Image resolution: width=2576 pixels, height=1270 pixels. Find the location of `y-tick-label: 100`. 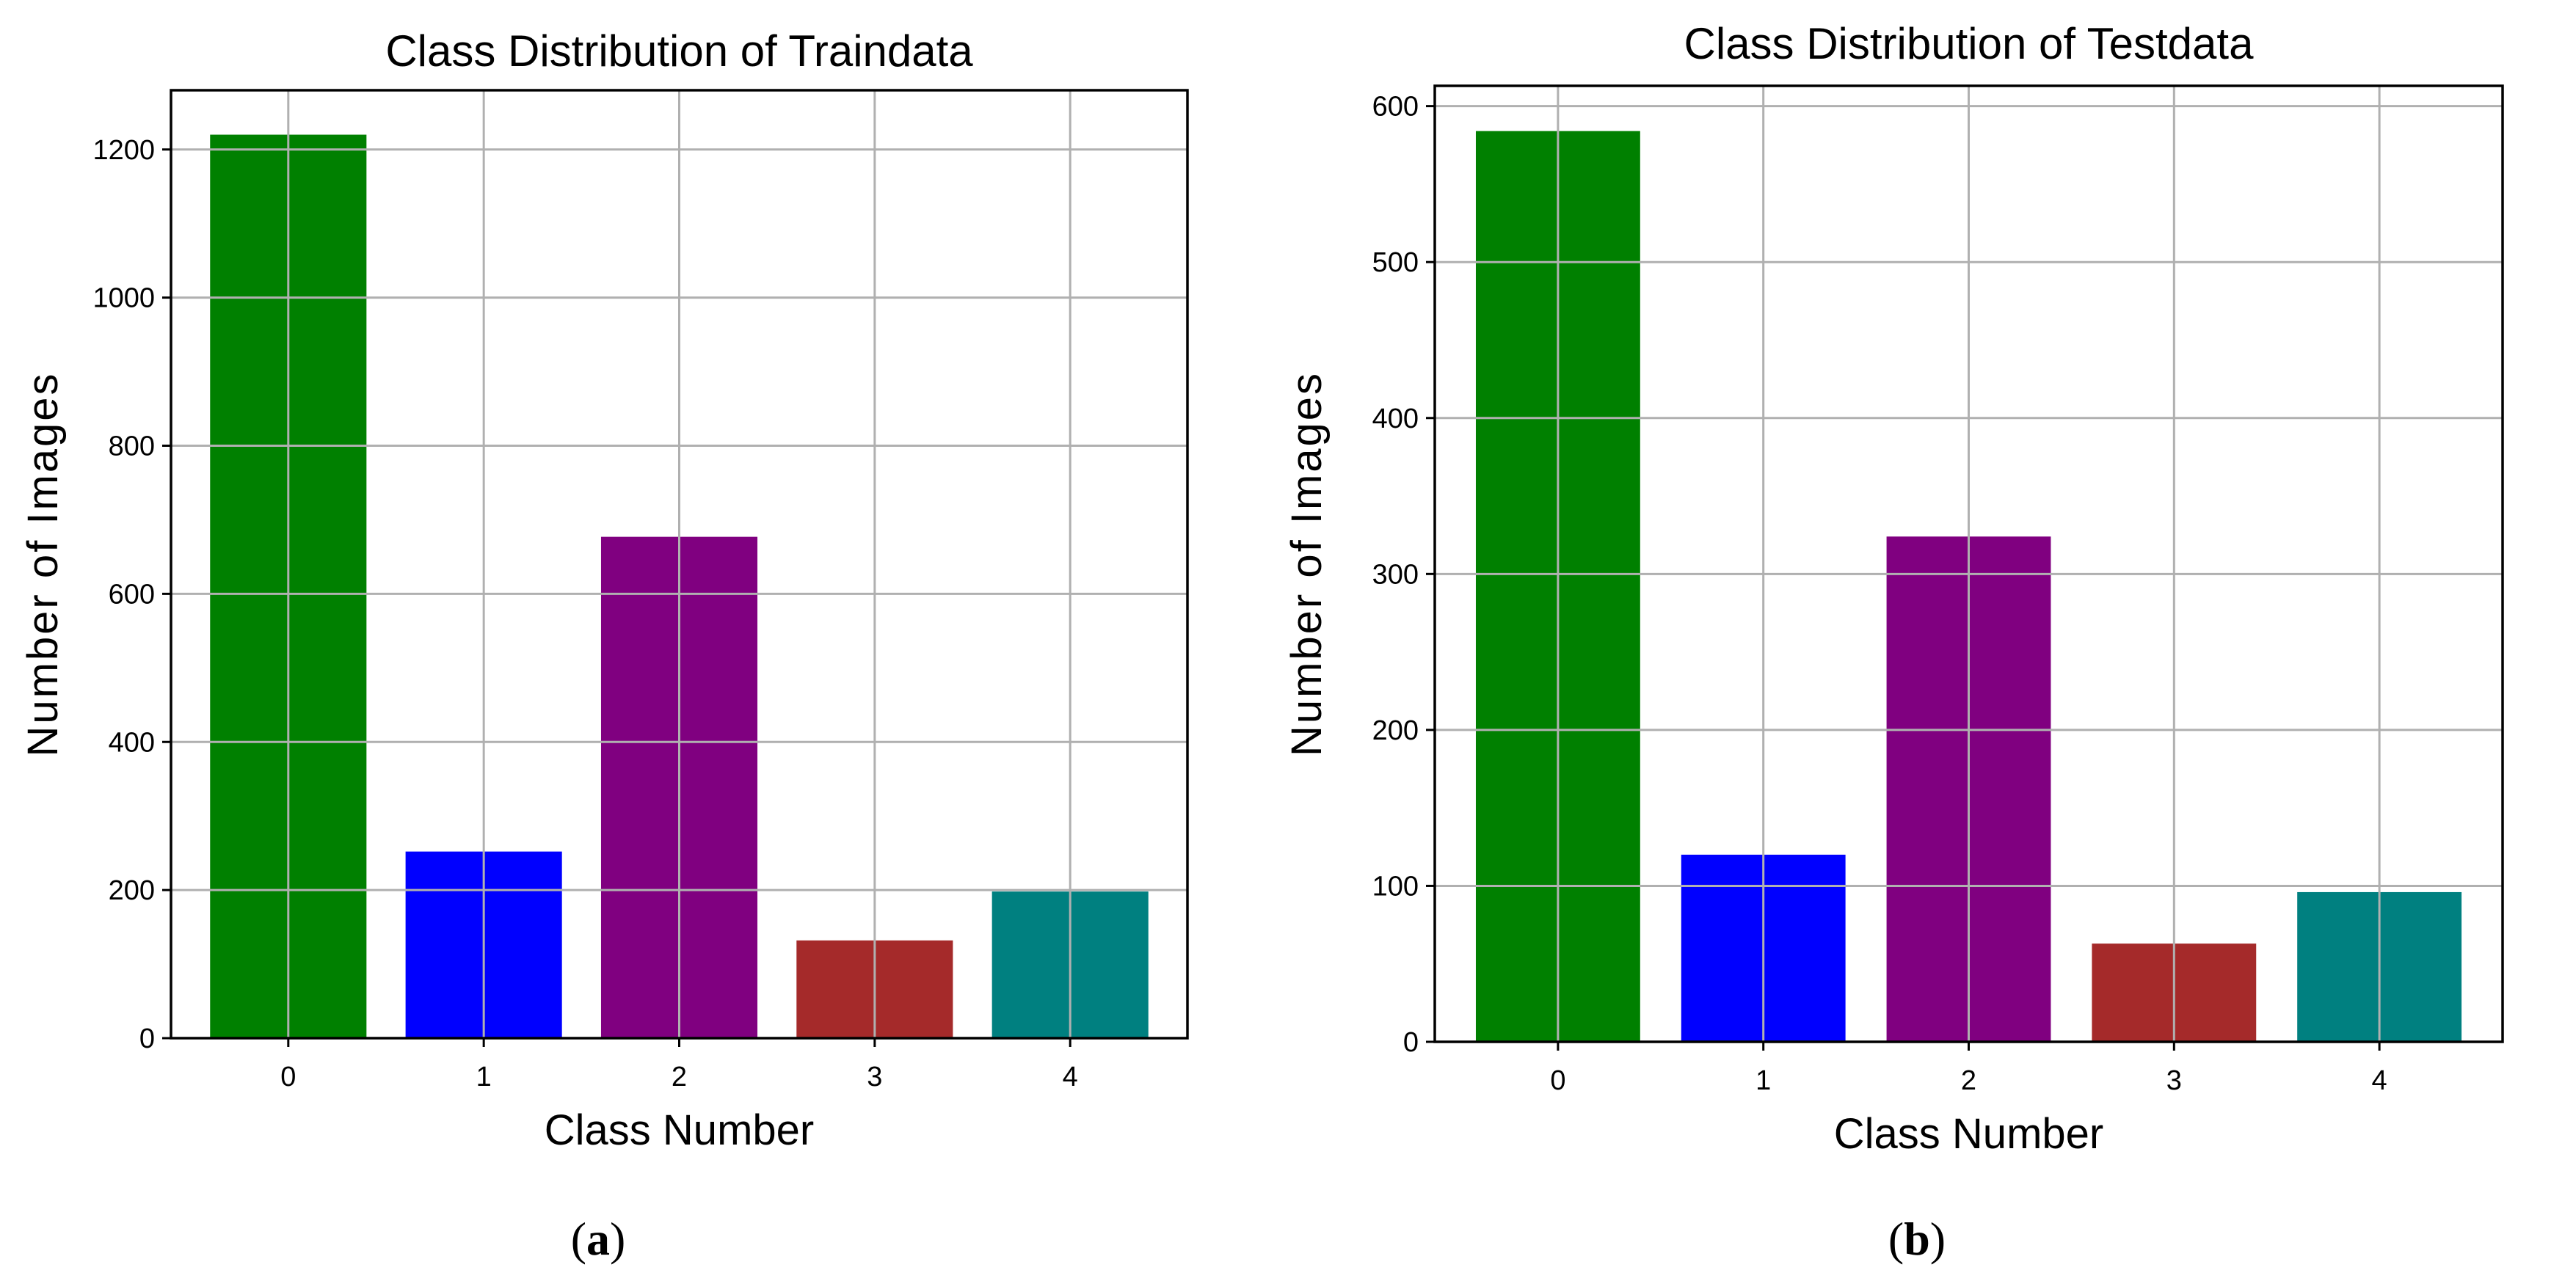

y-tick-label: 100 is located at coordinates (1395, 886).